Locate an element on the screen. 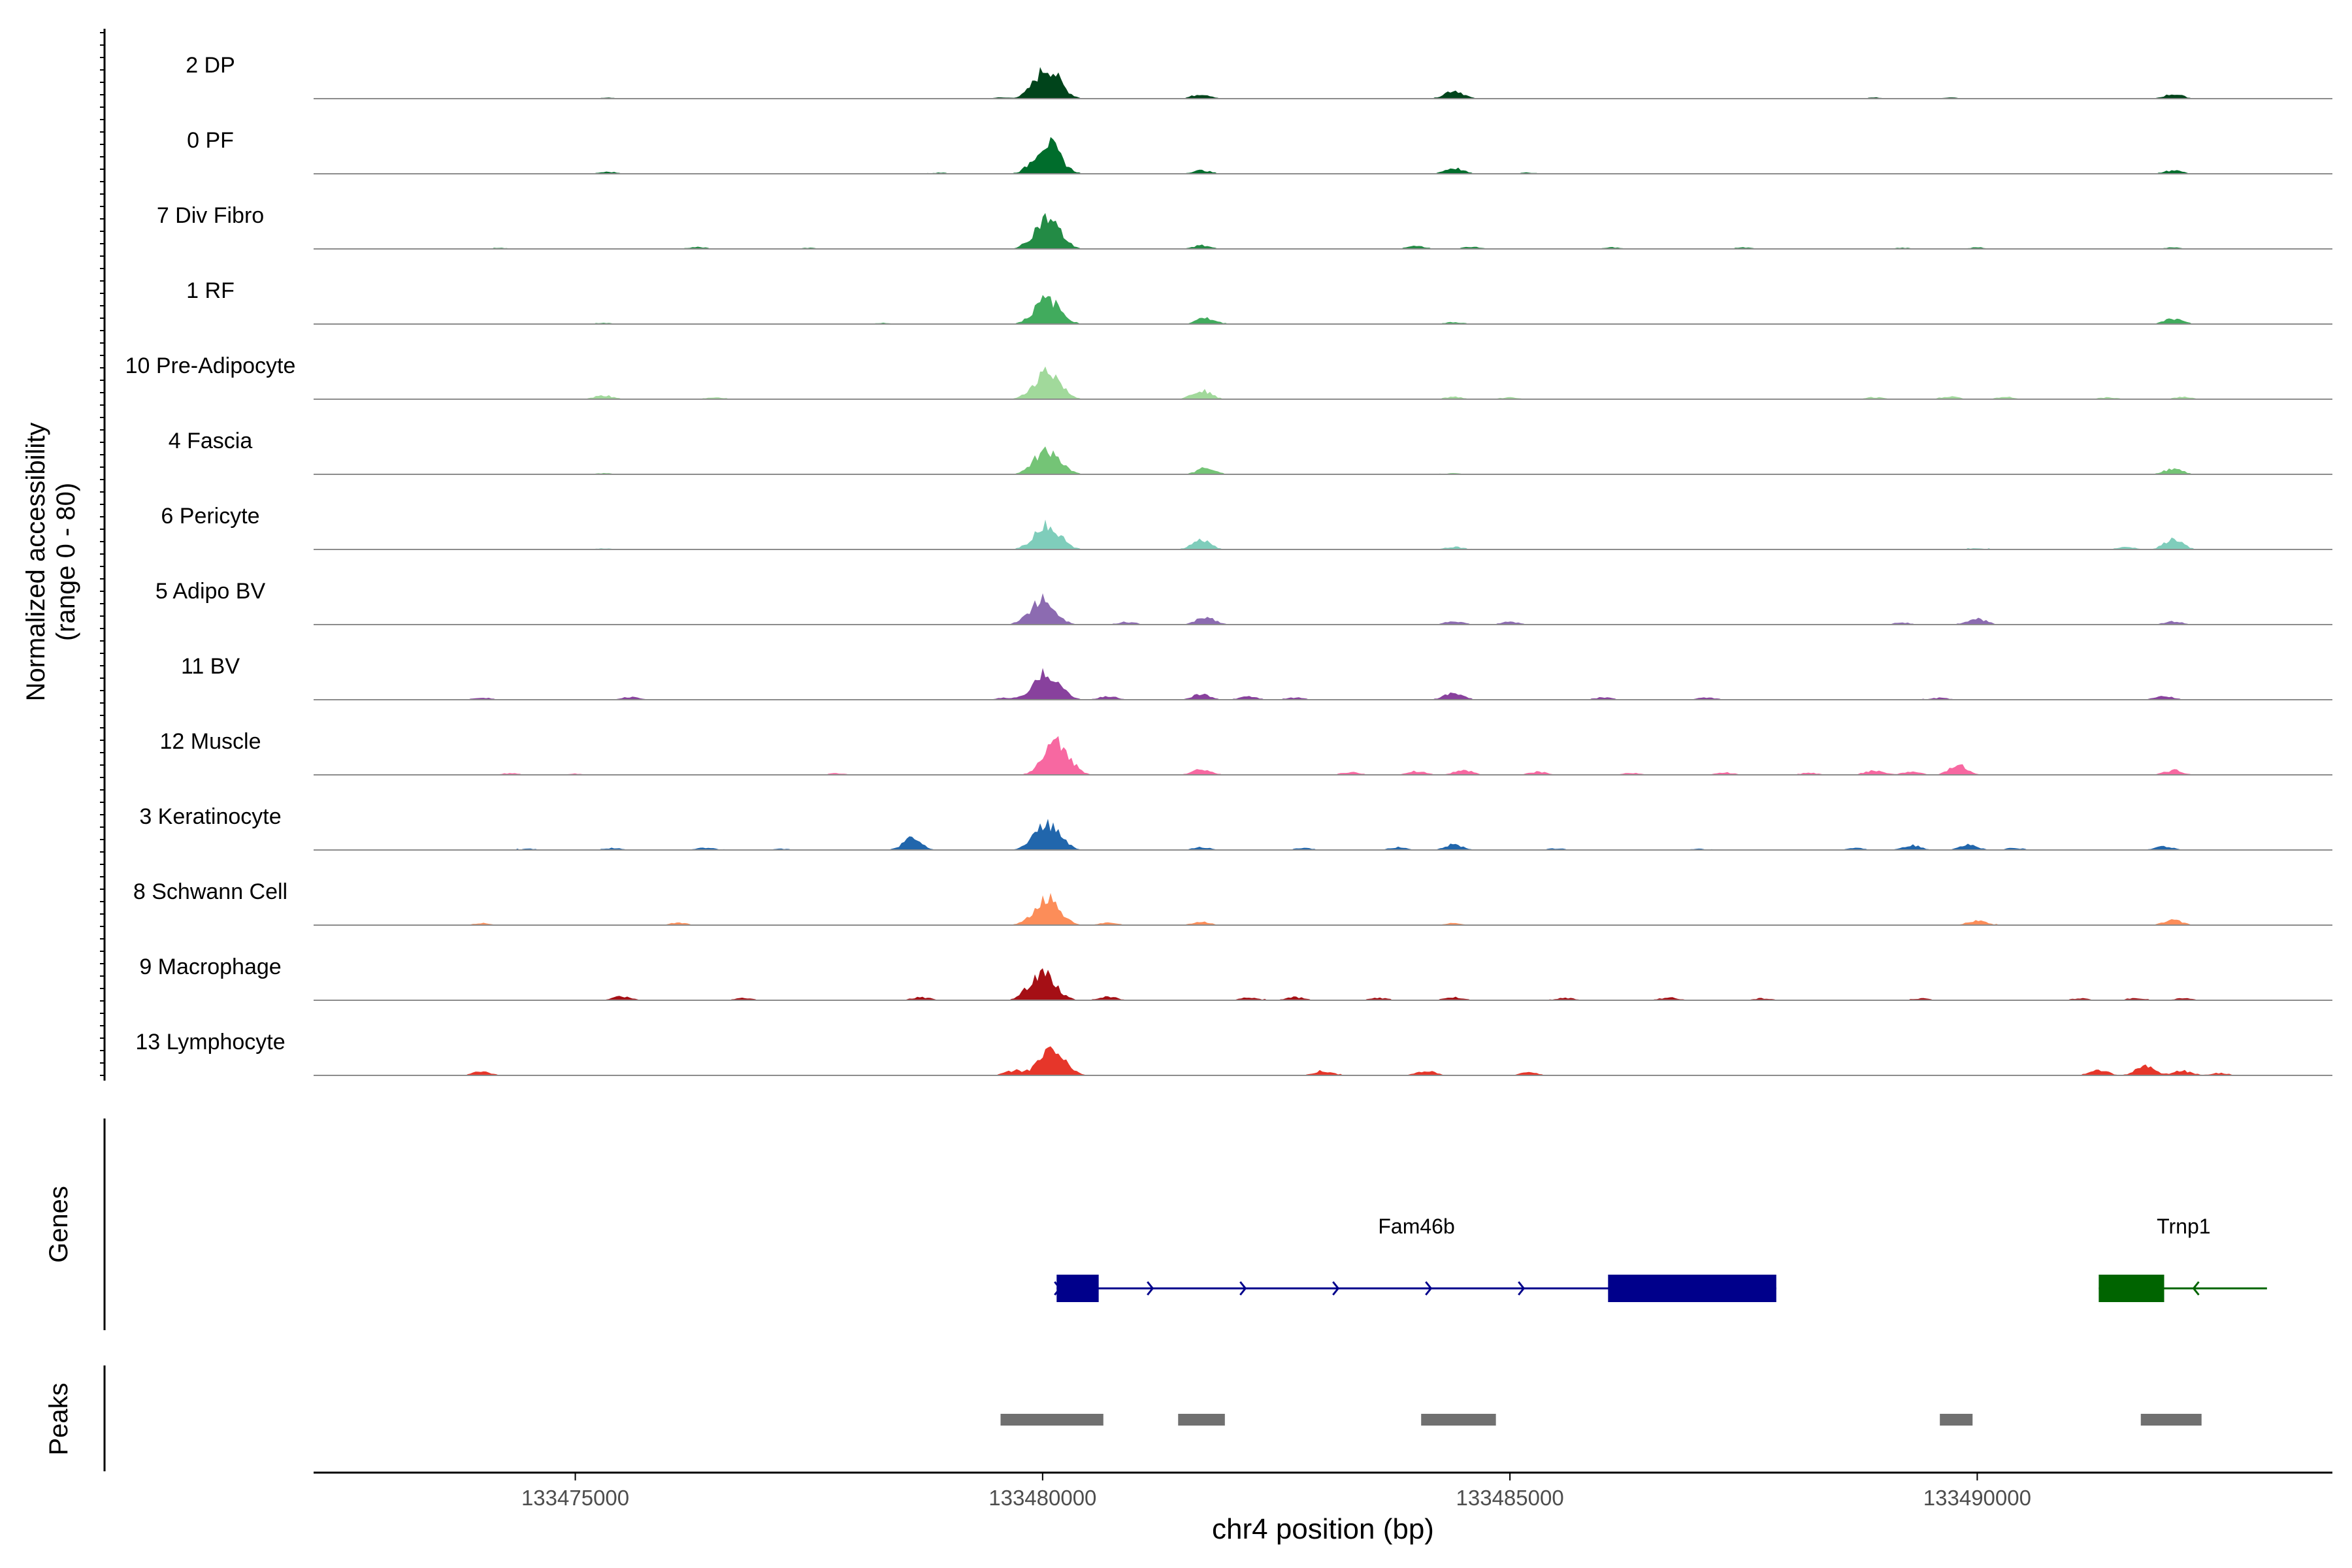  track-label: 2 DP is located at coordinates (210, 65).